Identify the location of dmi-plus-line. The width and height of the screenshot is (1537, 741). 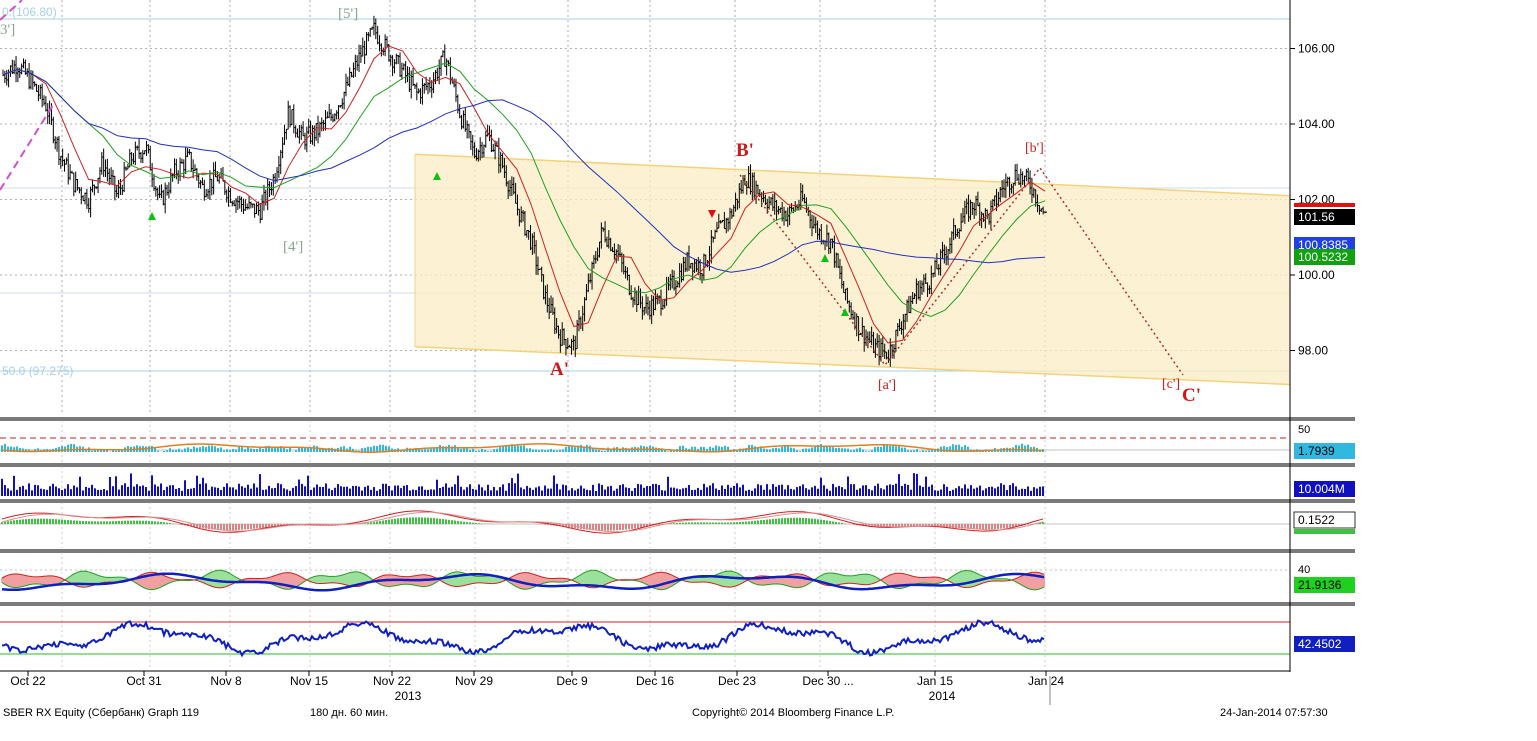
(523, 580).